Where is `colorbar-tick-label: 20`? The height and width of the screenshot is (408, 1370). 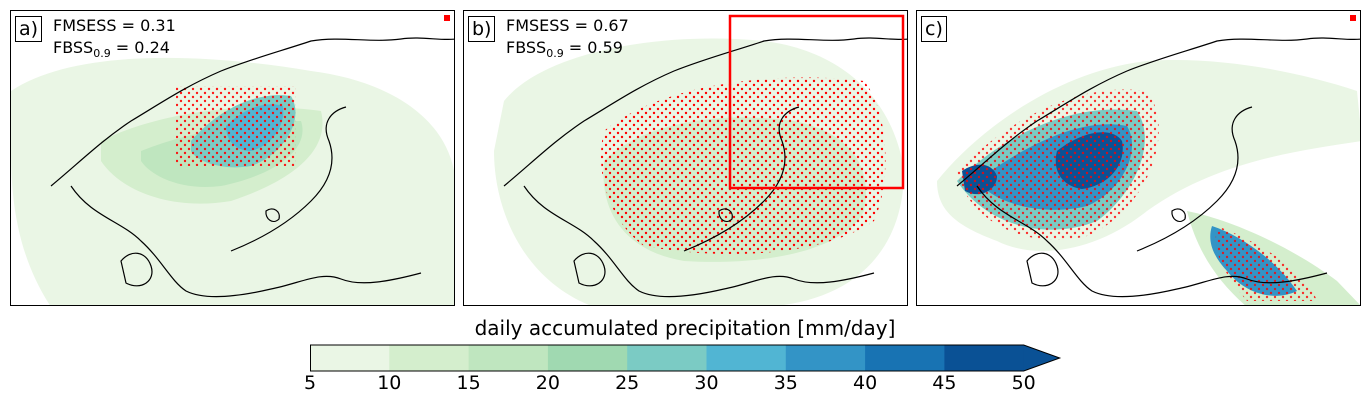
colorbar-tick-label: 20 is located at coordinates (547, 383).